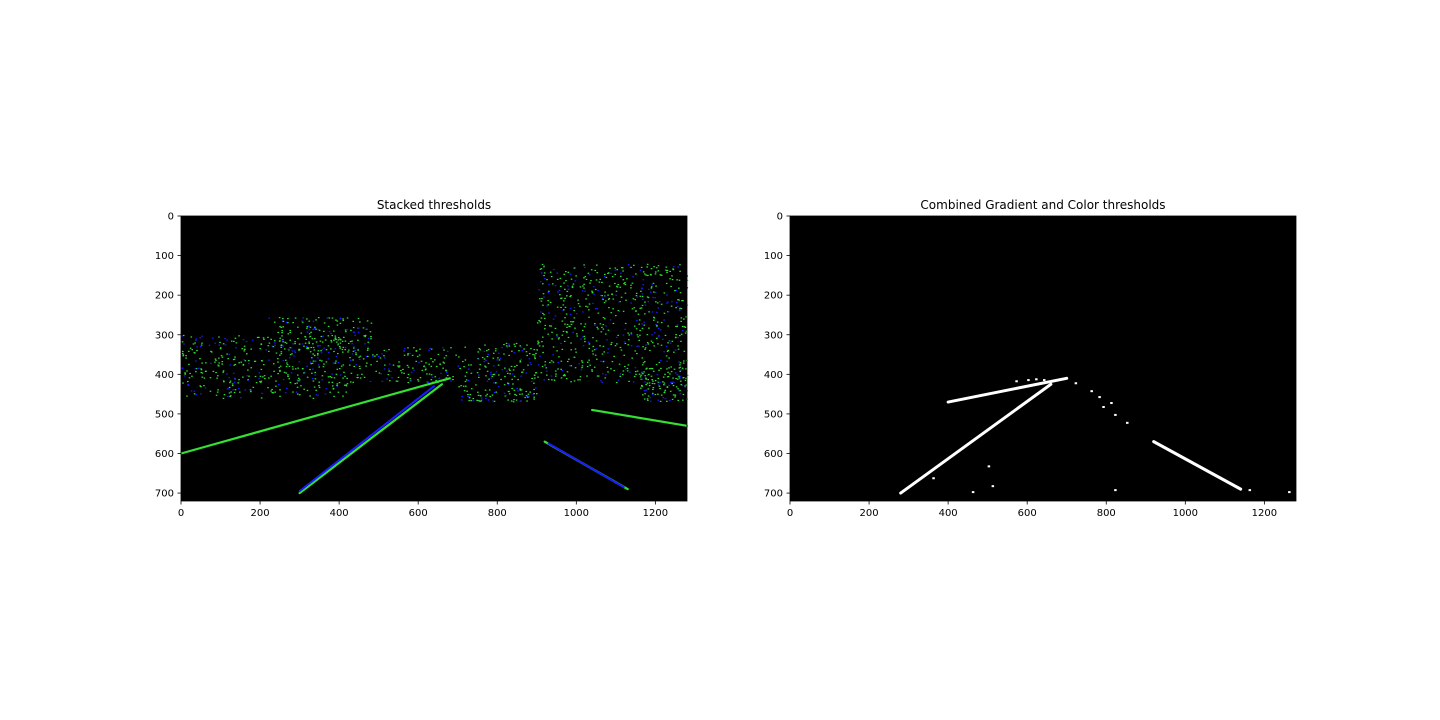 This screenshot has height=720, width=1440. Describe the element at coordinates (790, 513) in the screenshot. I see `x-tick-label: 0` at that location.